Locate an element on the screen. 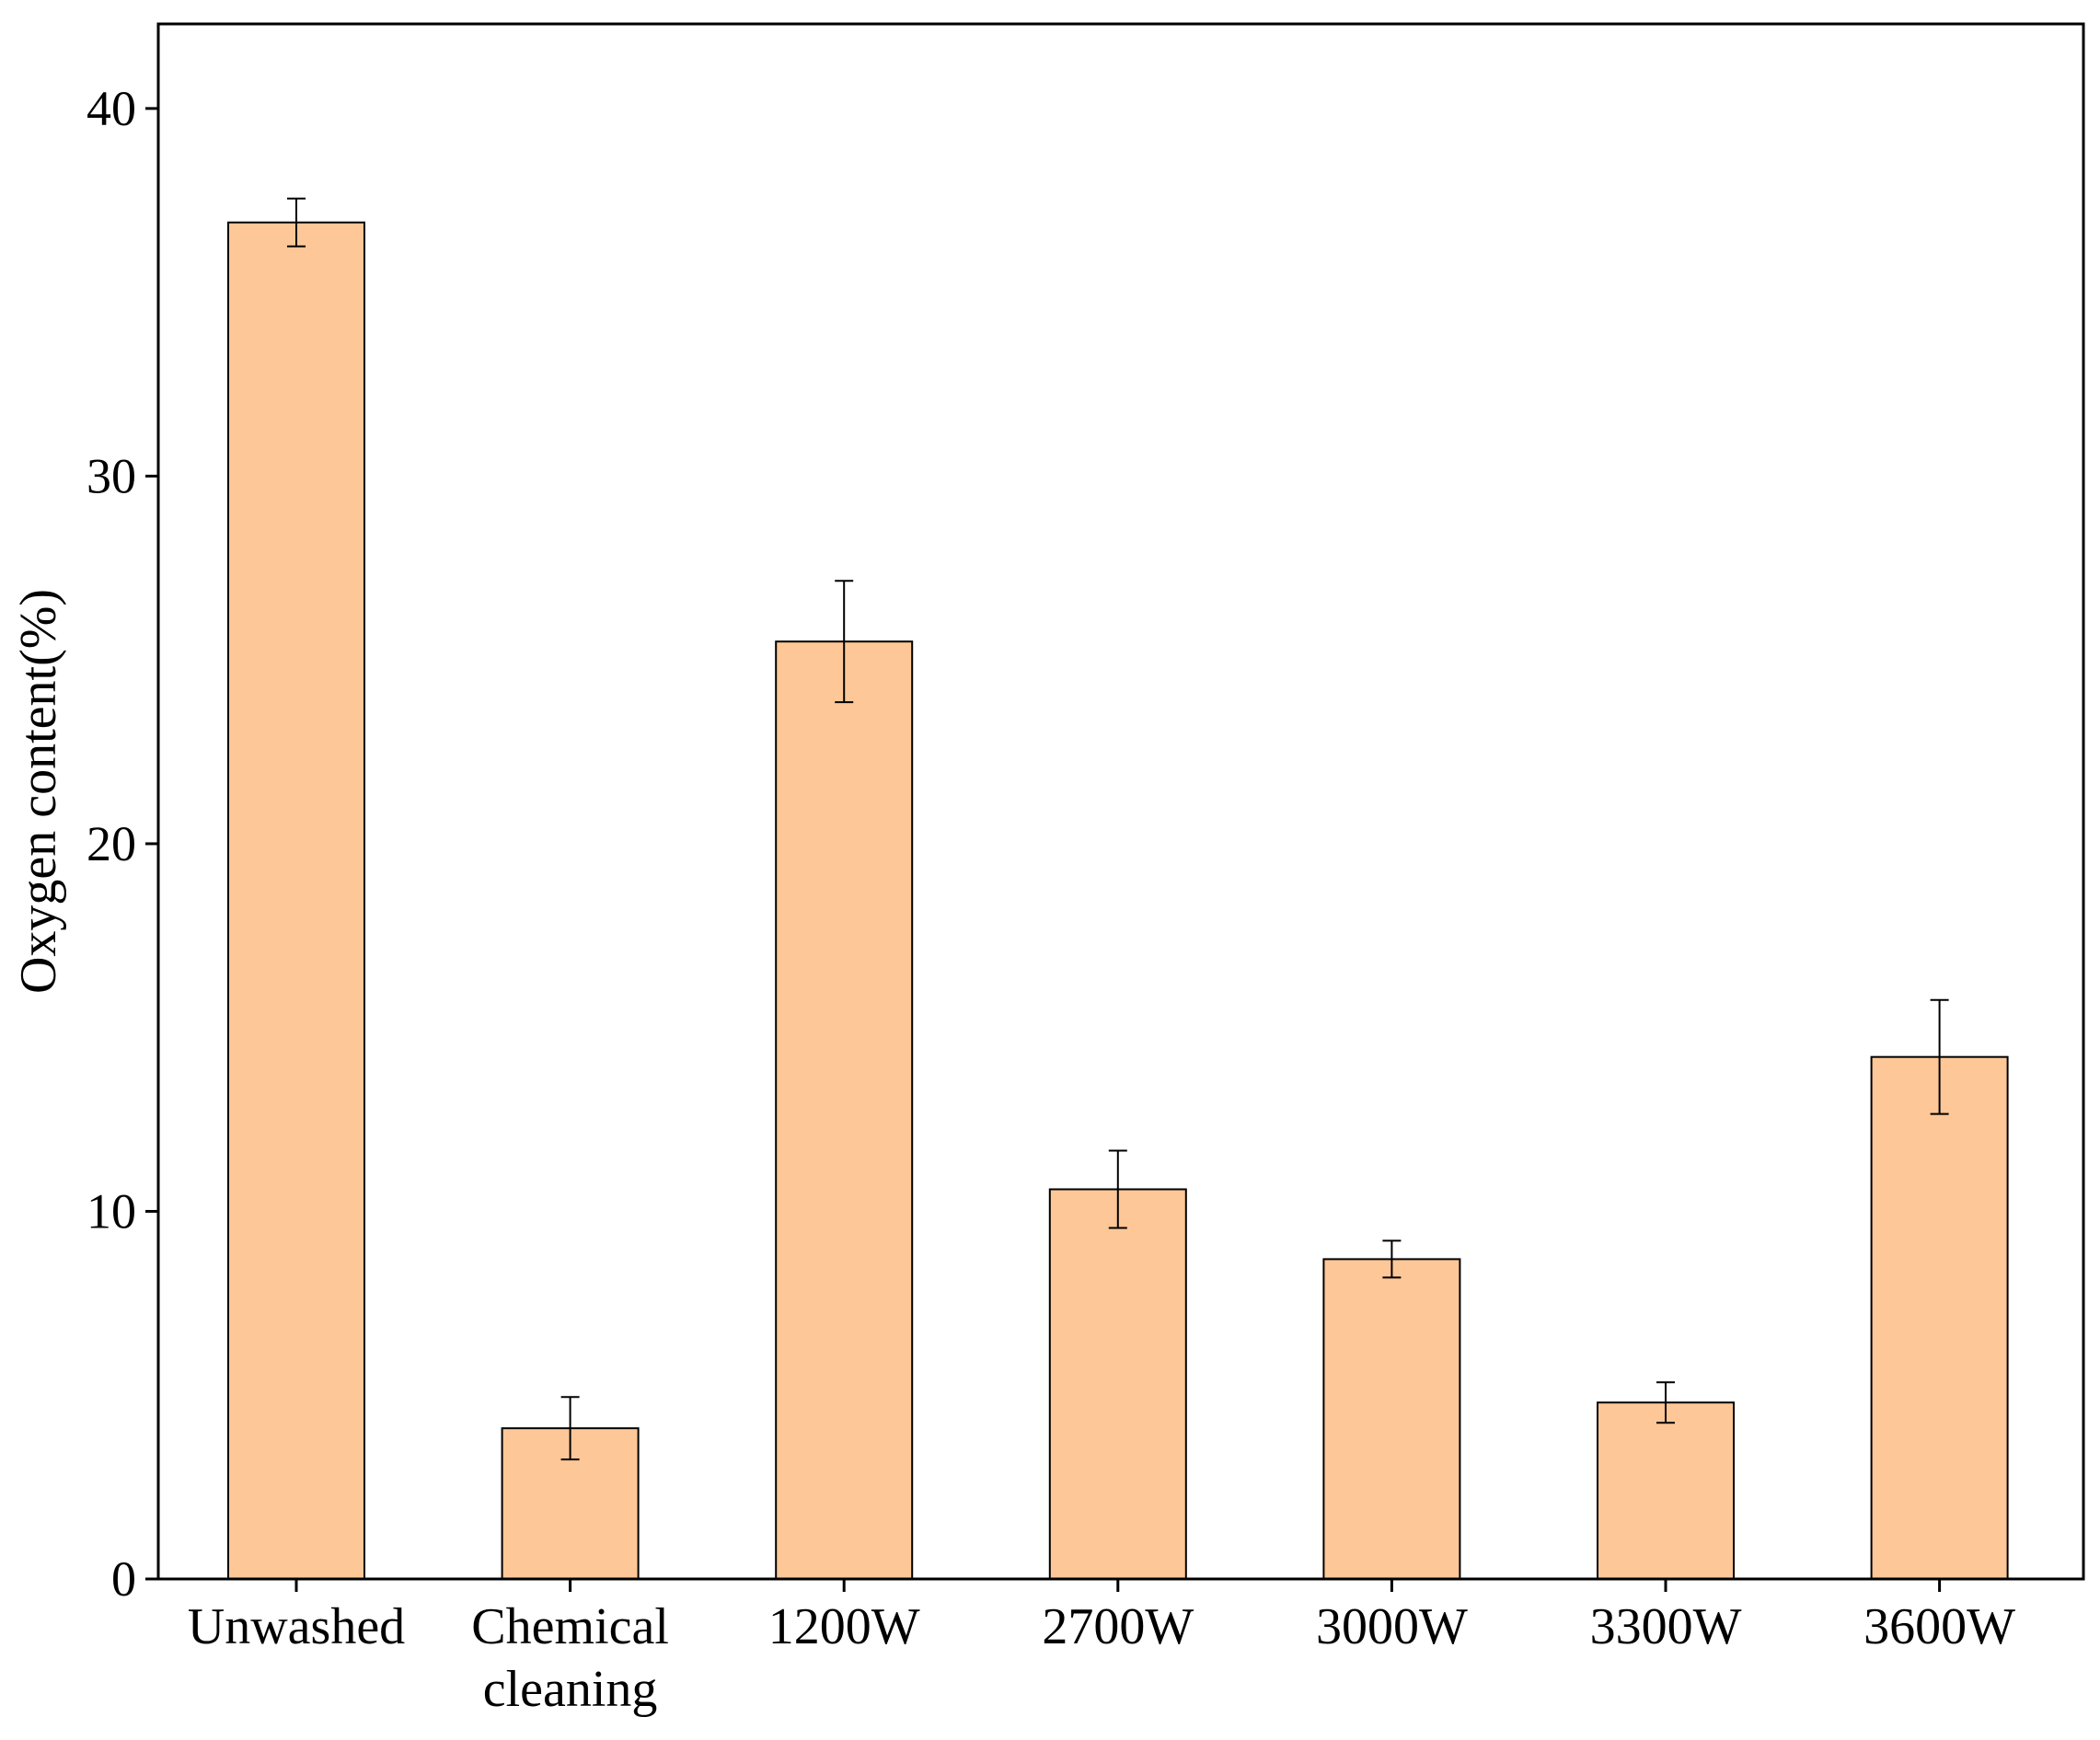  y-axis-label: Oxygen content(%) is located at coordinates (38, 791).